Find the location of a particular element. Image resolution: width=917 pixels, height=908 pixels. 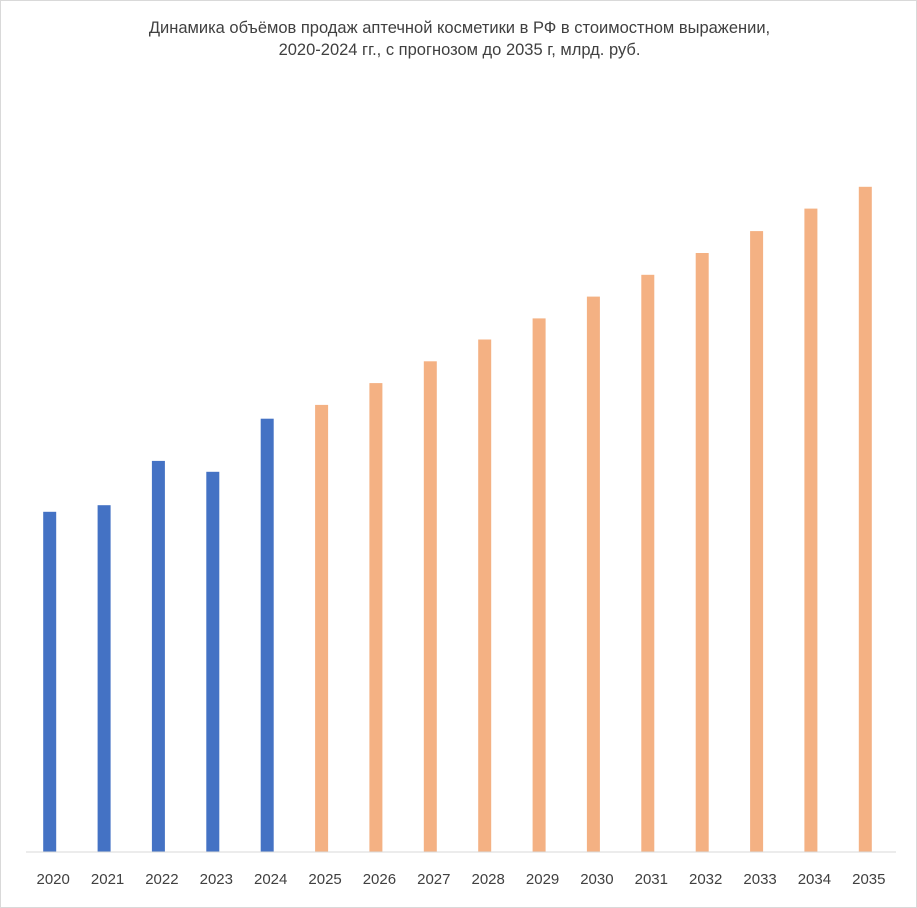

x-tick-label-2025: 2025 is located at coordinates (324, 879).